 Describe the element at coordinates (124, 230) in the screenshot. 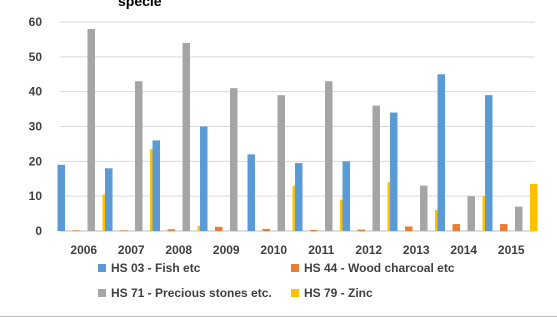

I see `bar-wood-charcoal-2007` at that location.